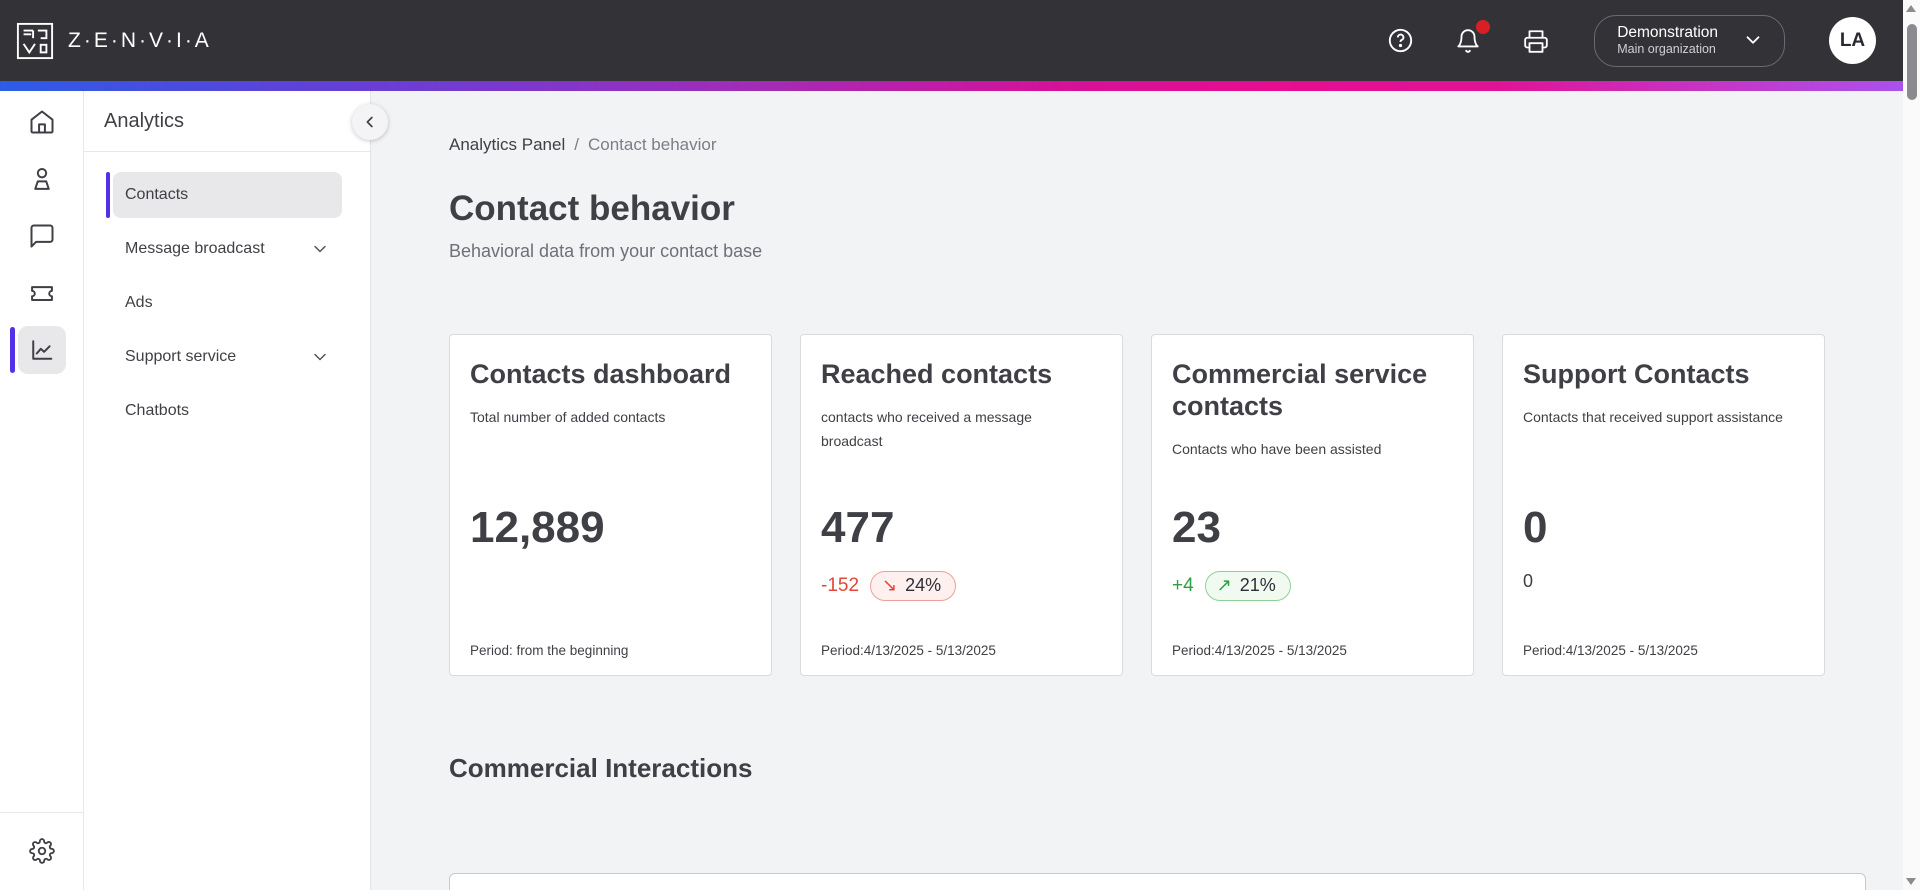 The image size is (1920, 890). I want to click on brand: Z·E·N·V·I·A, so click(114, 41).